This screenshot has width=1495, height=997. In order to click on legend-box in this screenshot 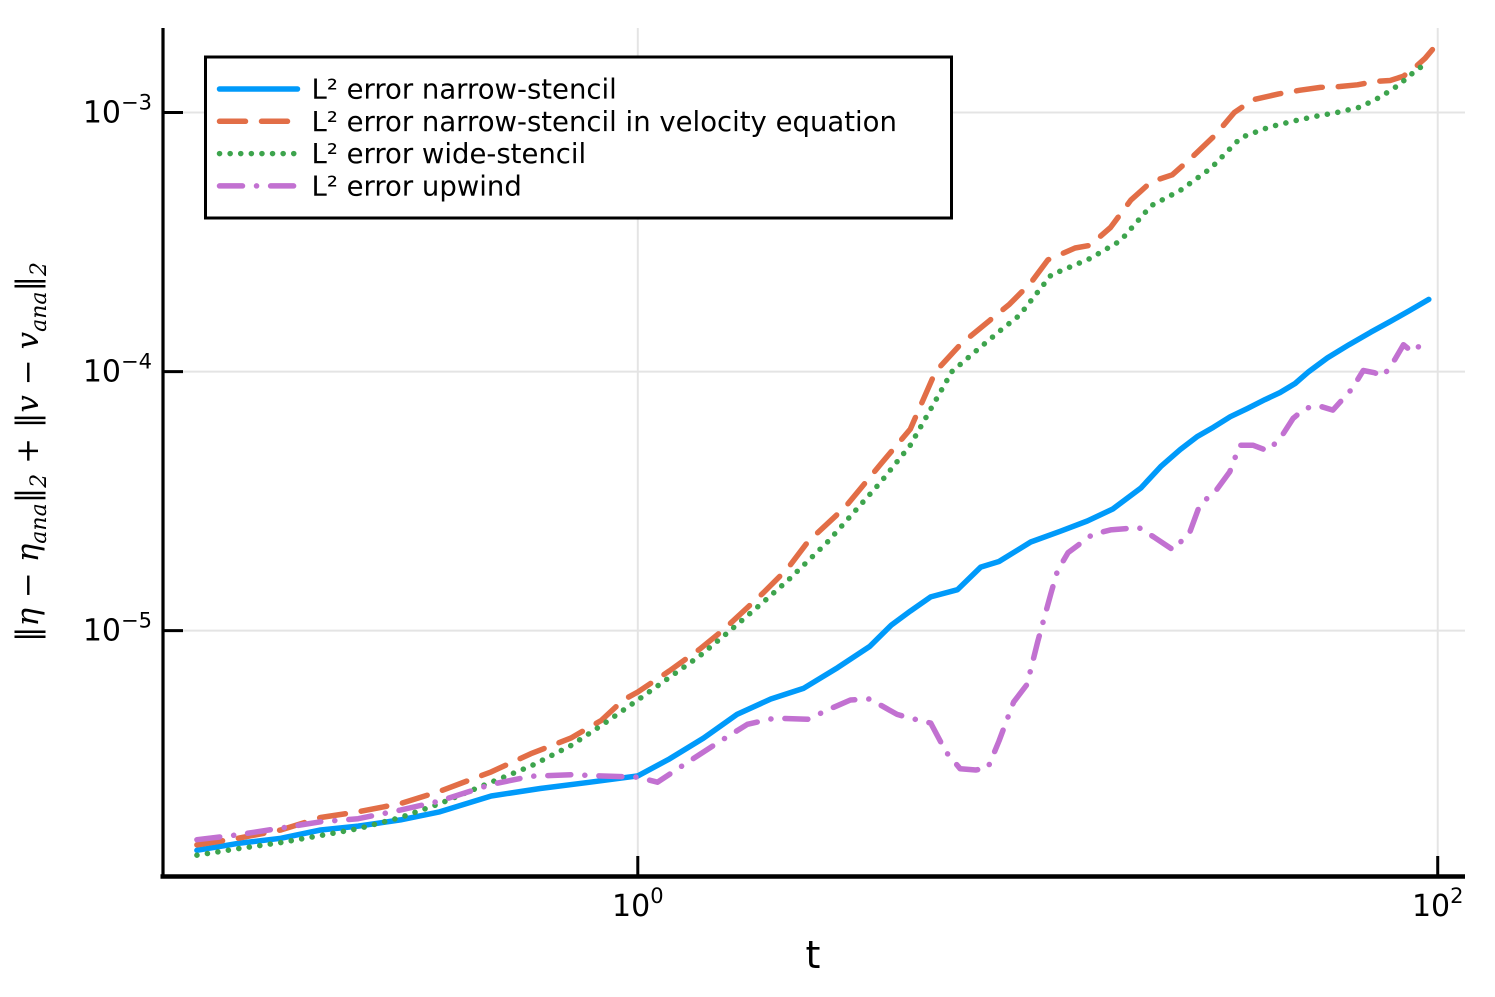, I will do `click(578, 137)`.